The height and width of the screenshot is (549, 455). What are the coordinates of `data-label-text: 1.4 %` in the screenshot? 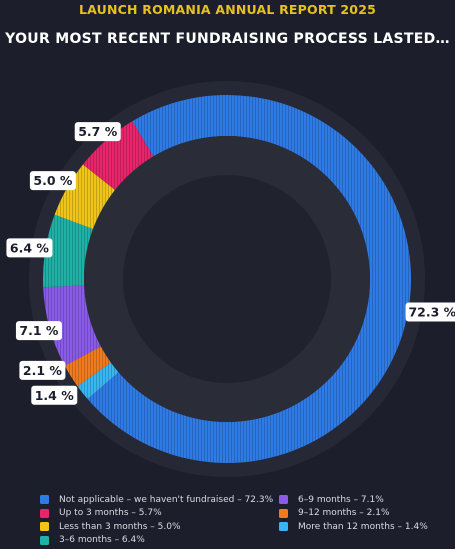 It's located at (54, 395).